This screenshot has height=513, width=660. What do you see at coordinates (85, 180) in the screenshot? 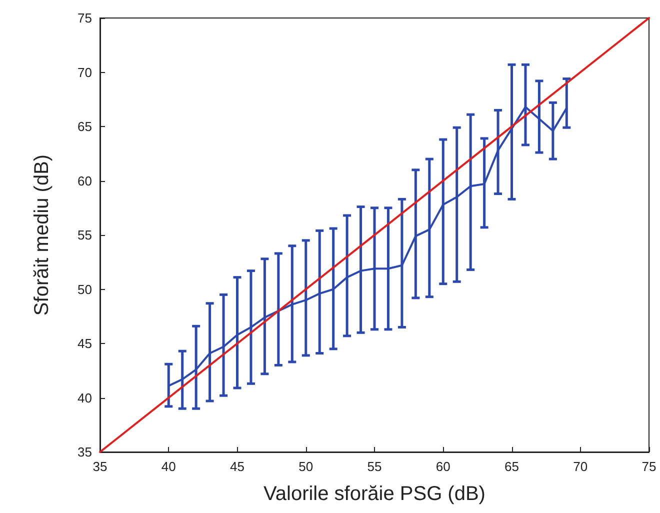
I see `y-tick-label: 60` at bounding box center [85, 180].